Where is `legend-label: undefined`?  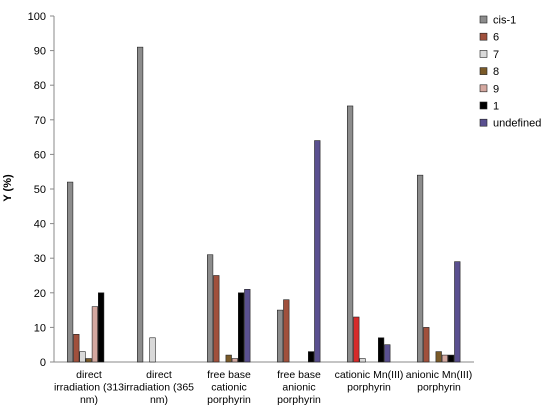 legend-label: undefined is located at coordinates (517, 124).